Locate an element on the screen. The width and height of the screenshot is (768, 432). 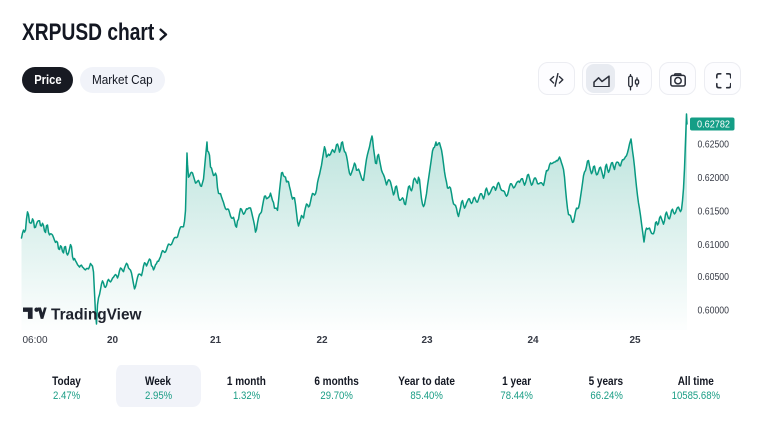
svg-text: 0.62500 is located at coordinates (714, 144).